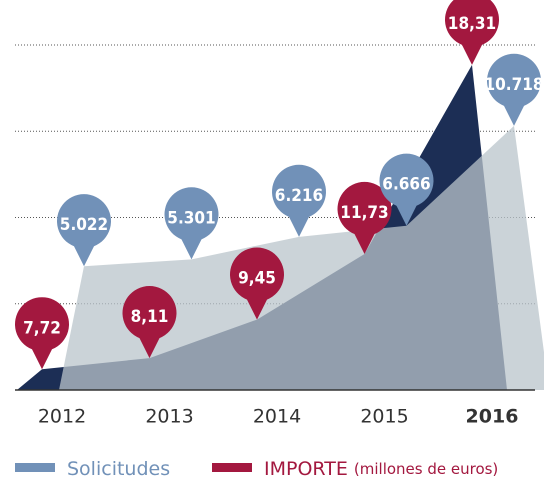 This screenshot has width=544, height=488. Describe the element at coordinates (306, 469) in the screenshot. I see `legend-name: IMPORTE` at that location.